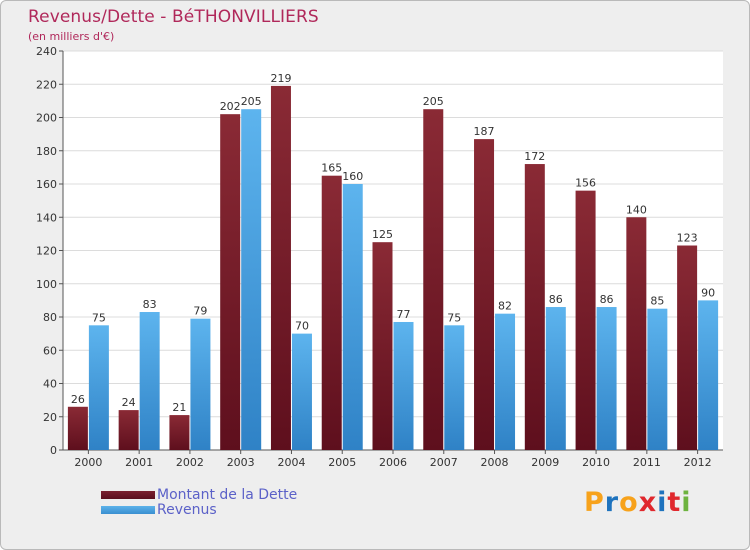 Image resolution: width=750 pixels, height=550 pixels. What do you see at coordinates (698, 462) in the screenshot?
I see `x-tick-label: 2012` at bounding box center [698, 462].